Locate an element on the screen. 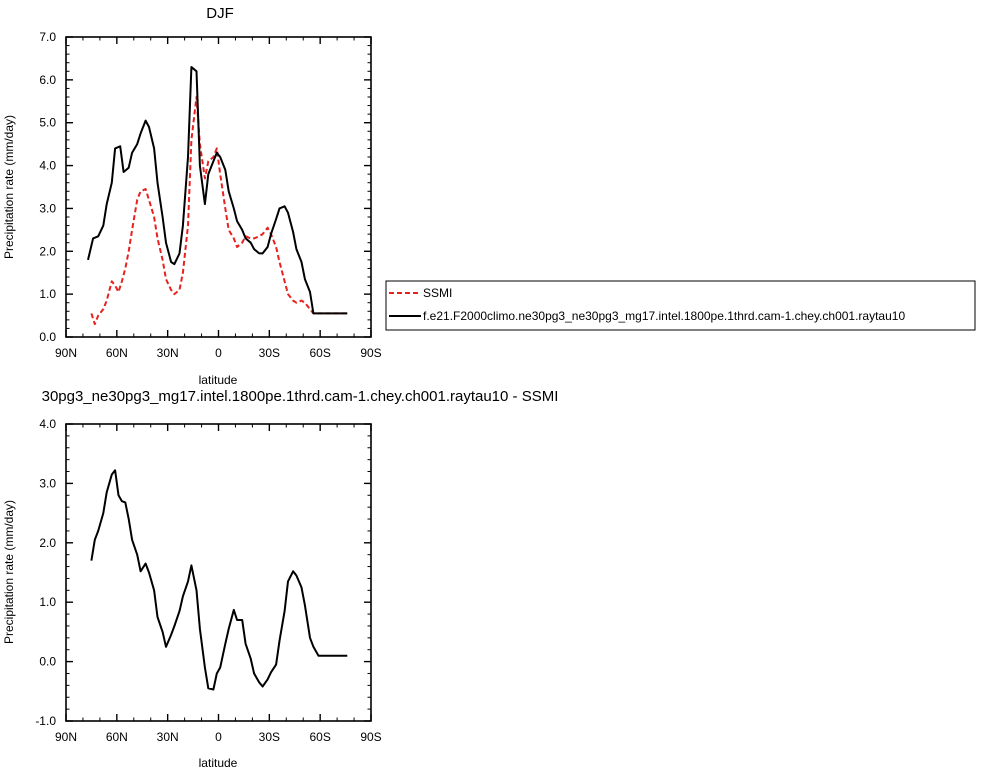  bottom-plot-frame is located at coordinates (218, 572).